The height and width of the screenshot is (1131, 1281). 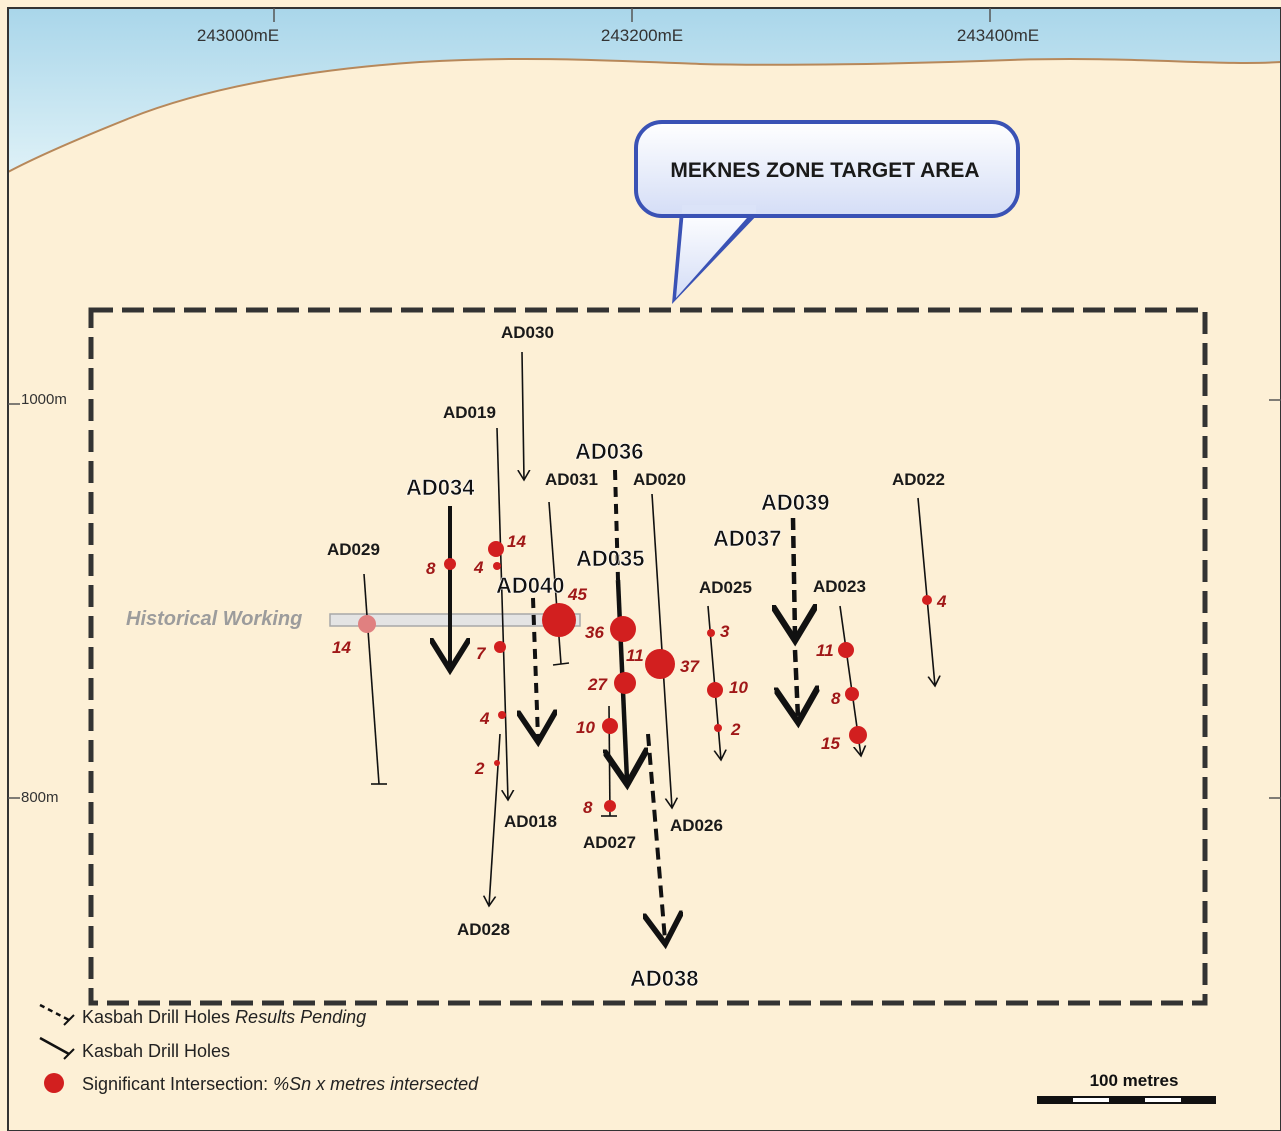 What do you see at coordinates (440, 487) in the screenshot?
I see `hole-label: AD034` at bounding box center [440, 487].